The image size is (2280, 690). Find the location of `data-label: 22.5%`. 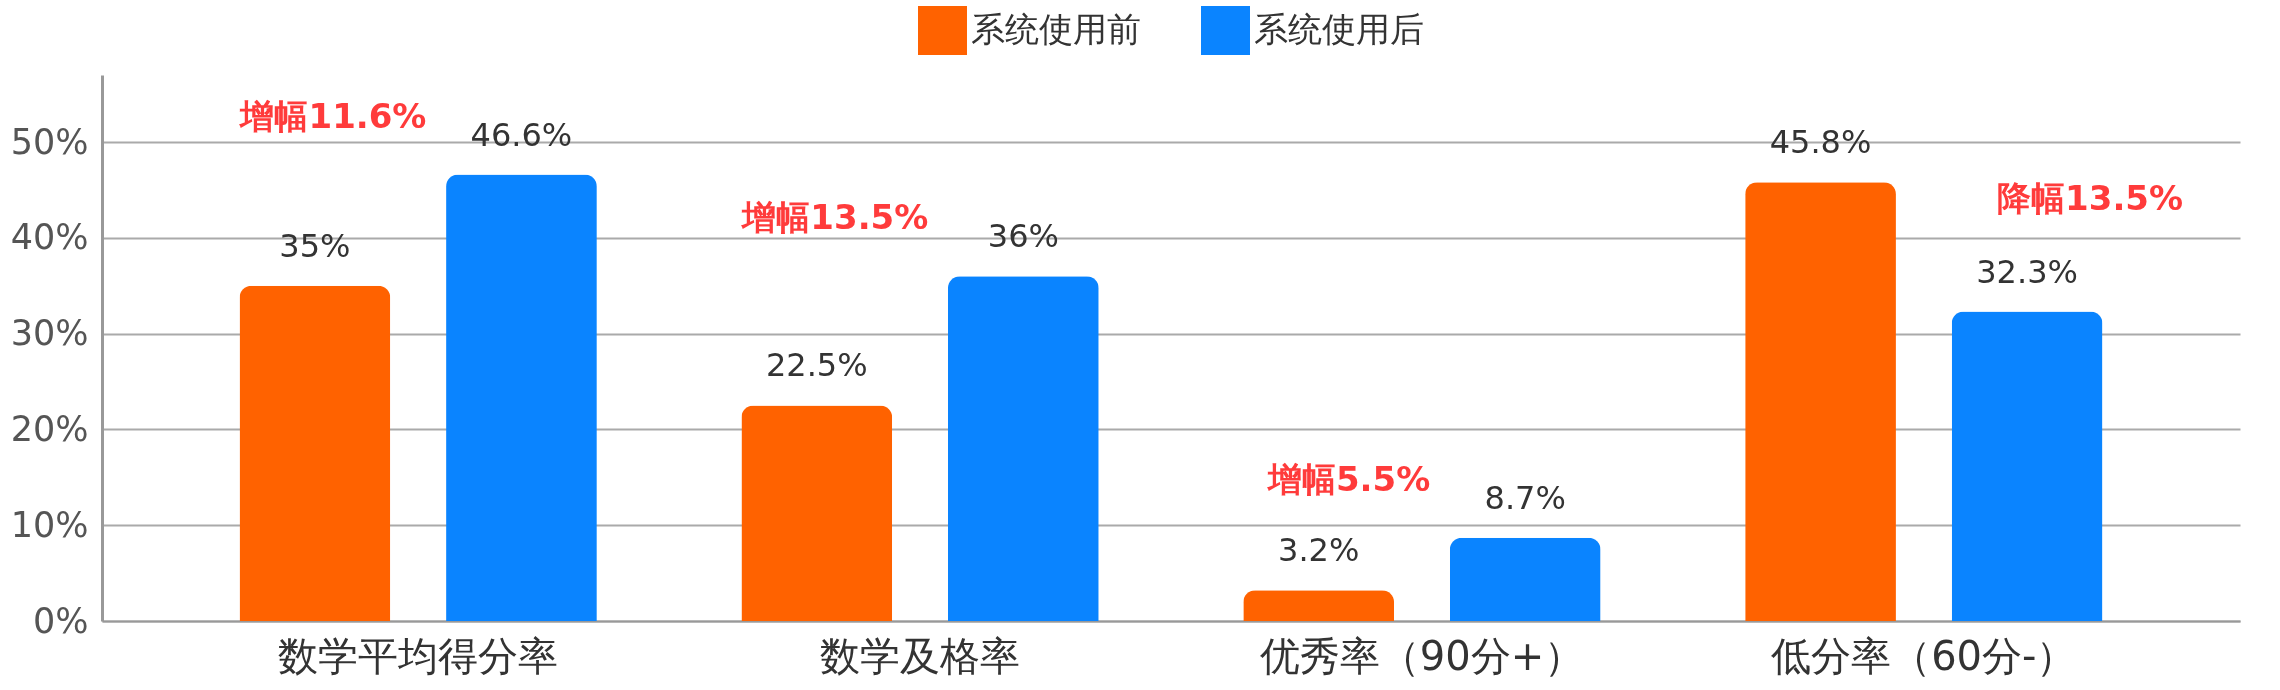

data-label: 22.5% is located at coordinates (816, 365).